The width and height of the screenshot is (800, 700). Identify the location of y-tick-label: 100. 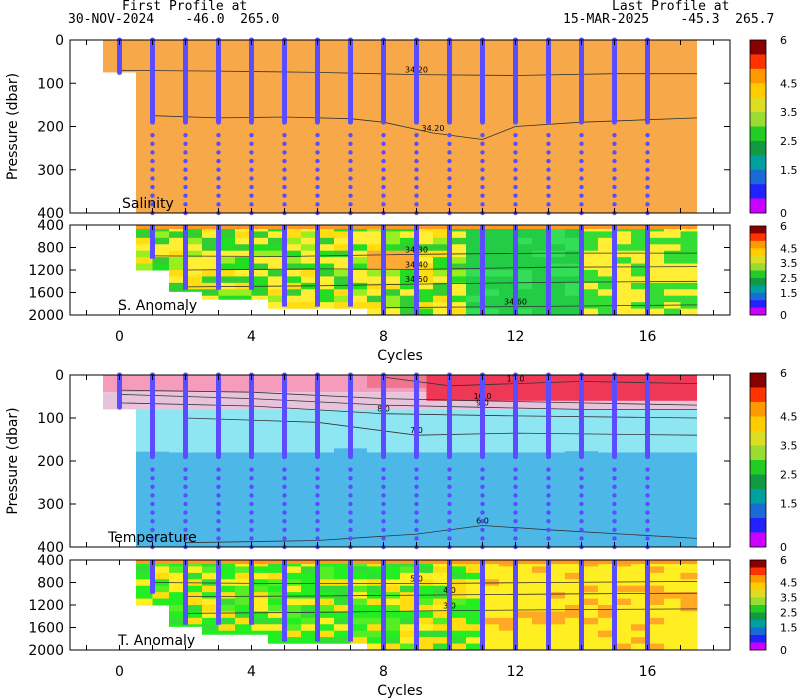
(50, 419).